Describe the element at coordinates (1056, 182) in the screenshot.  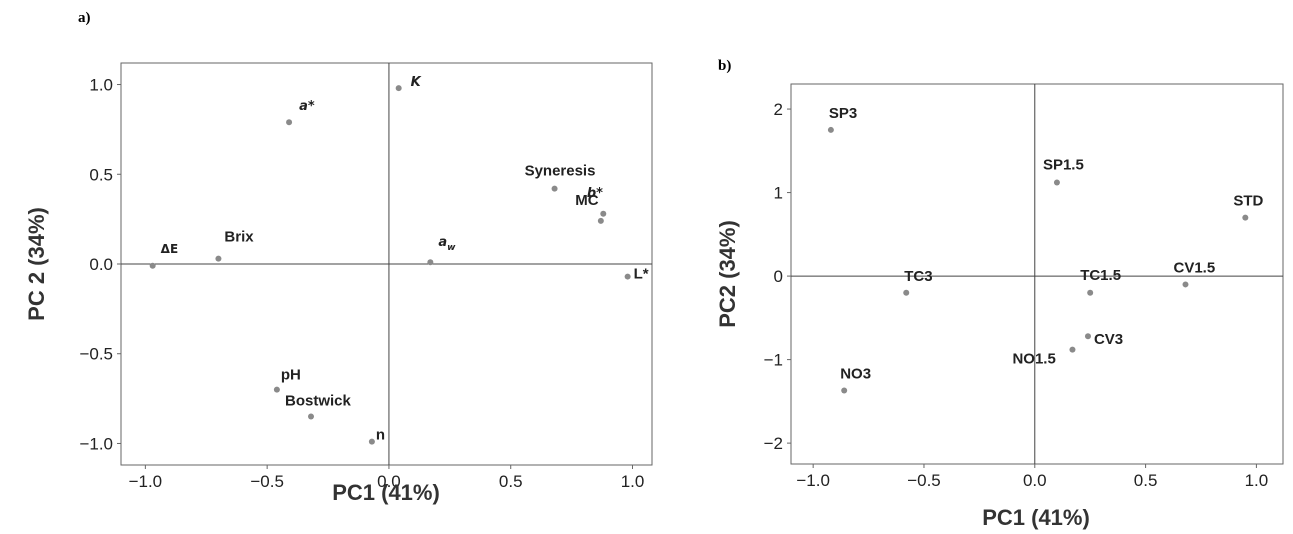
I see `panel-b-point-sp15` at that location.